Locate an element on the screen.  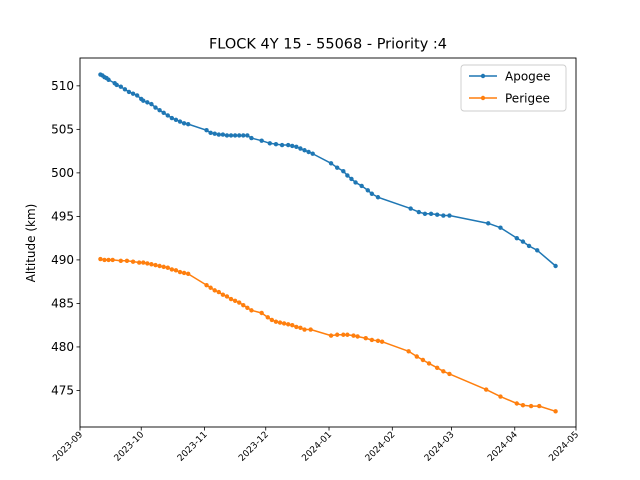
y-tick-label: 475 is located at coordinates (62, 391).